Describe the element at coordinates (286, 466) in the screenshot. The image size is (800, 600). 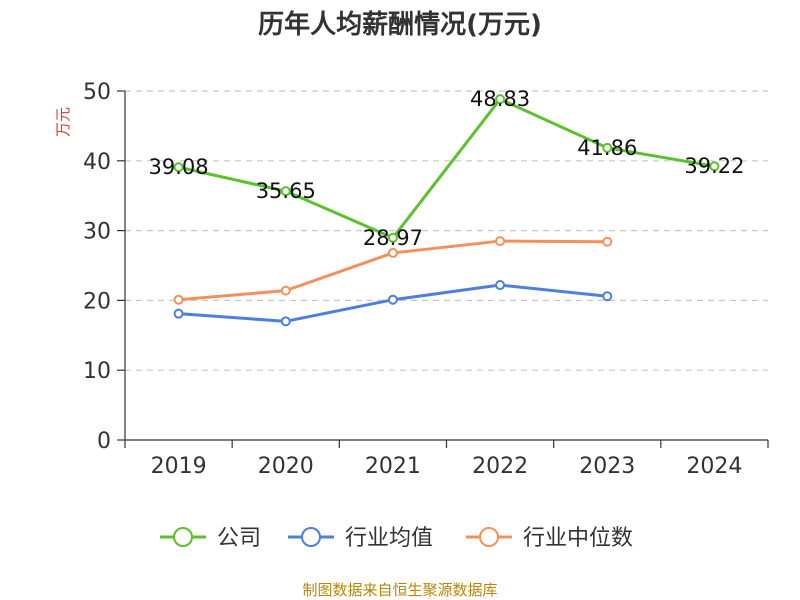
I see `x-tick-label: 2020` at that location.